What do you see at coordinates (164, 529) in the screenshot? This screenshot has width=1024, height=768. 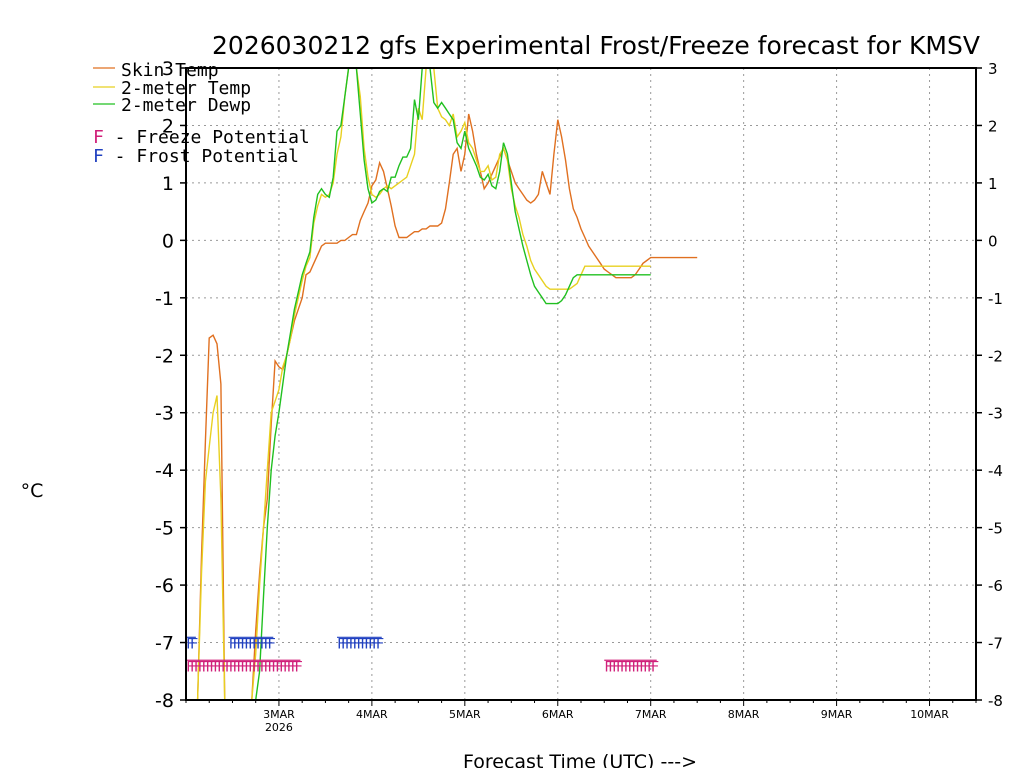 I see `y-tick-label: -5` at bounding box center [164, 529].